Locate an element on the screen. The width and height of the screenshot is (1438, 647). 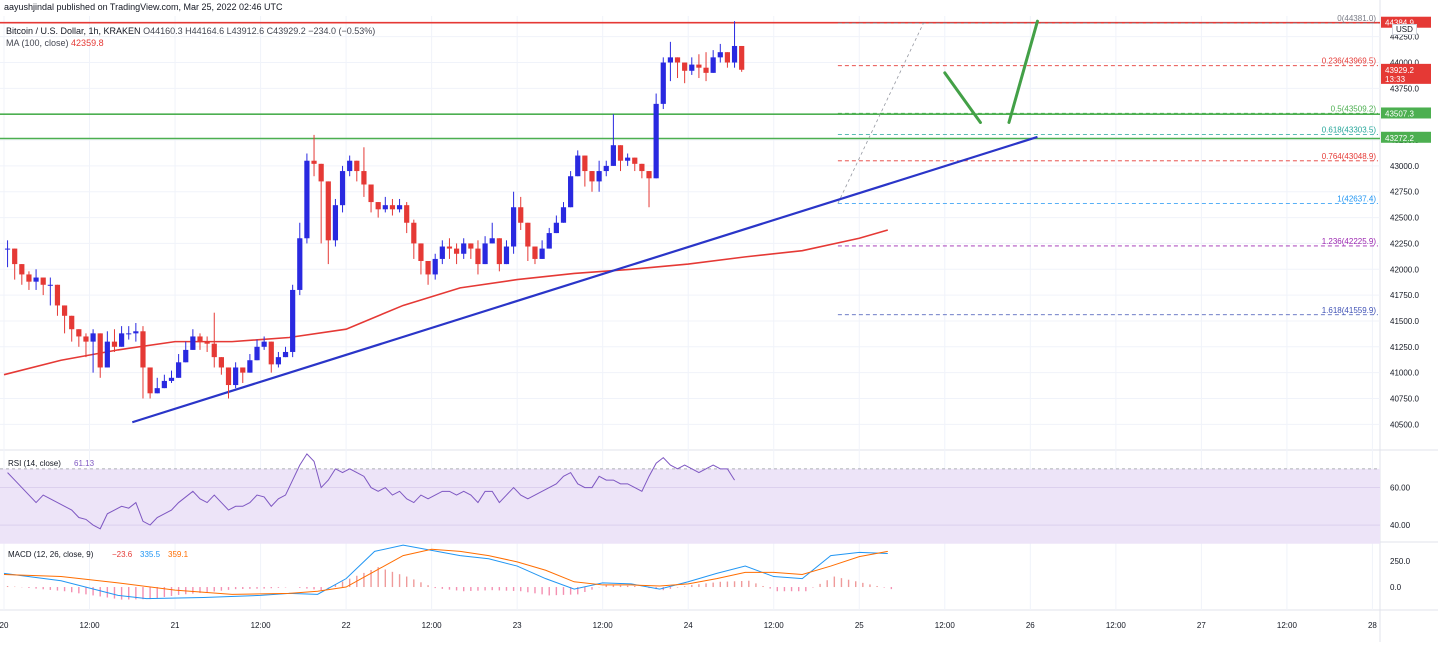
price-tick-label: 42500.0 is located at coordinates (1404, 218).